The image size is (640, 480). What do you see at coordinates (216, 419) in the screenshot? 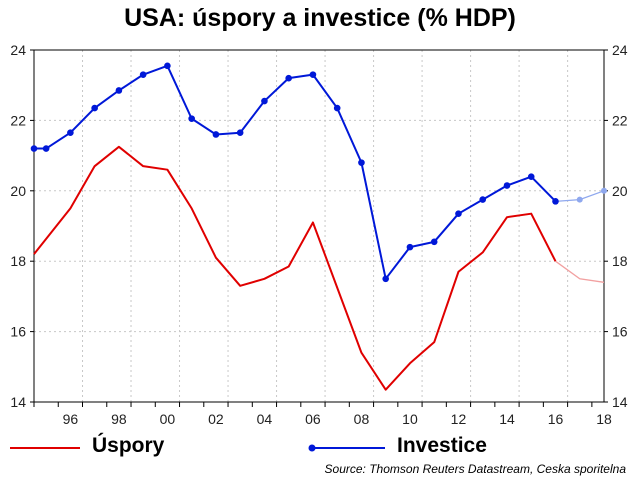
I see `x-tick-label: 02` at bounding box center [216, 419].